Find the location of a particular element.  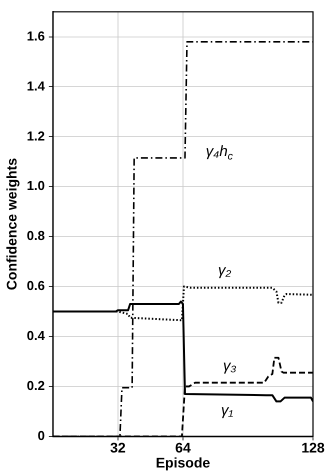

series-label: γ₃ is located at coordinates (230, 366).